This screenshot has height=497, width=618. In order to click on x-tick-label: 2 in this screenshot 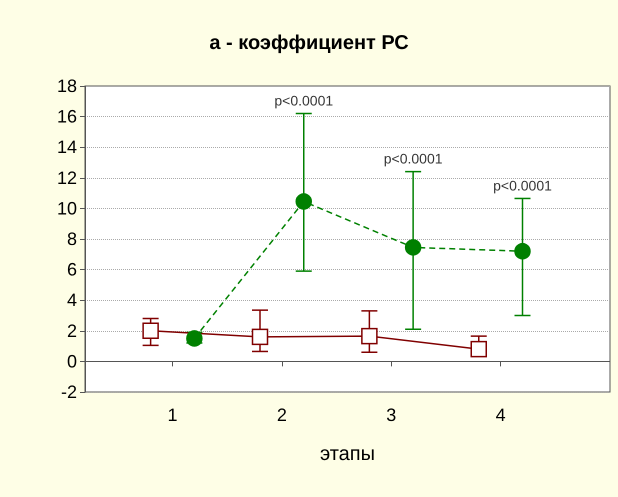, I will do `click(281, 415)`.